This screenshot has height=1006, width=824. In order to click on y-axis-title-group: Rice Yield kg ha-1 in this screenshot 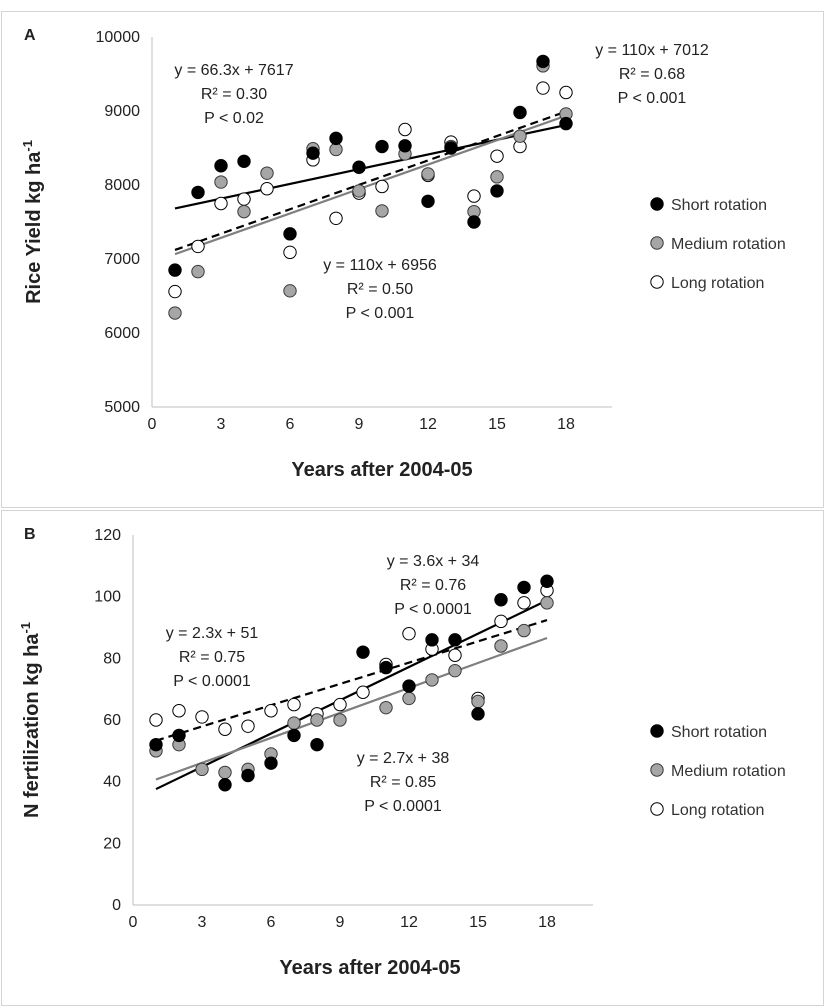, I will do `click(32, 222)`.